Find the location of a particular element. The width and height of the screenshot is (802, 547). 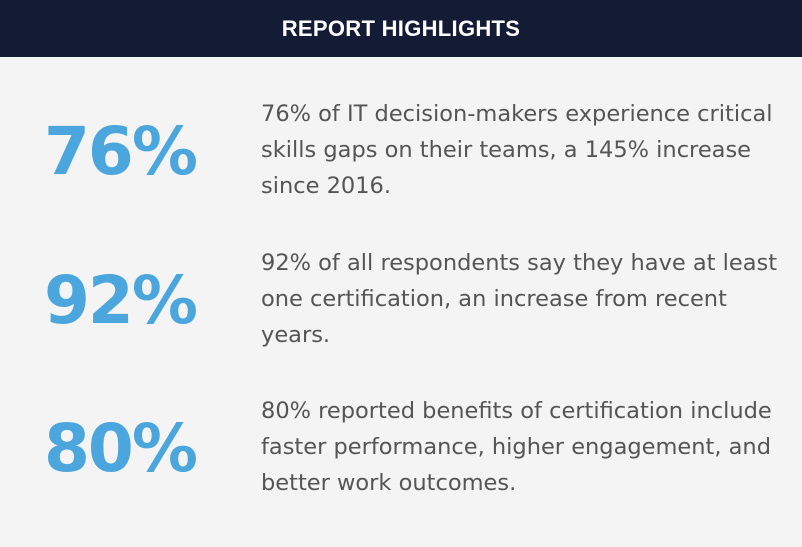

highlight-stat: 92% is located at coordinates (121, 300).